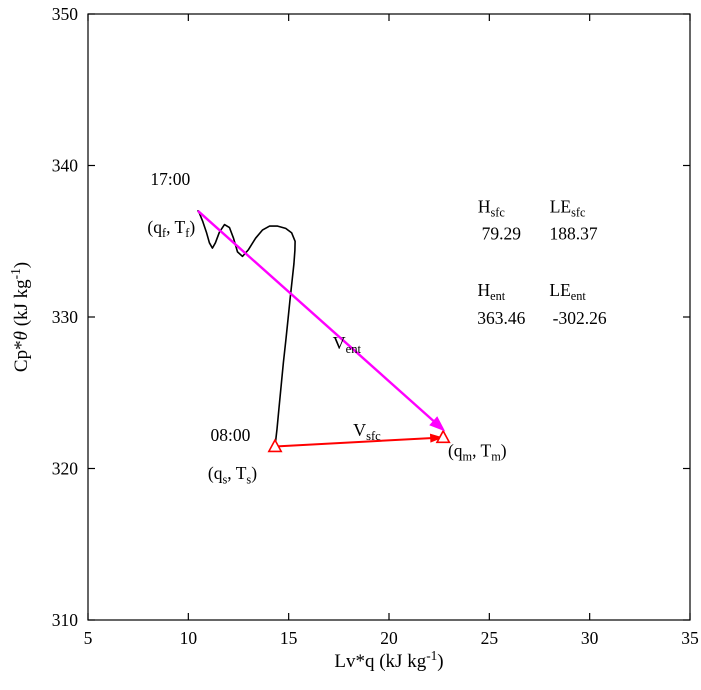  What do you see at coordinates (65, 620) in the screenshot?
I see `y-tick-label: 310` at bounding box center [65, 620].